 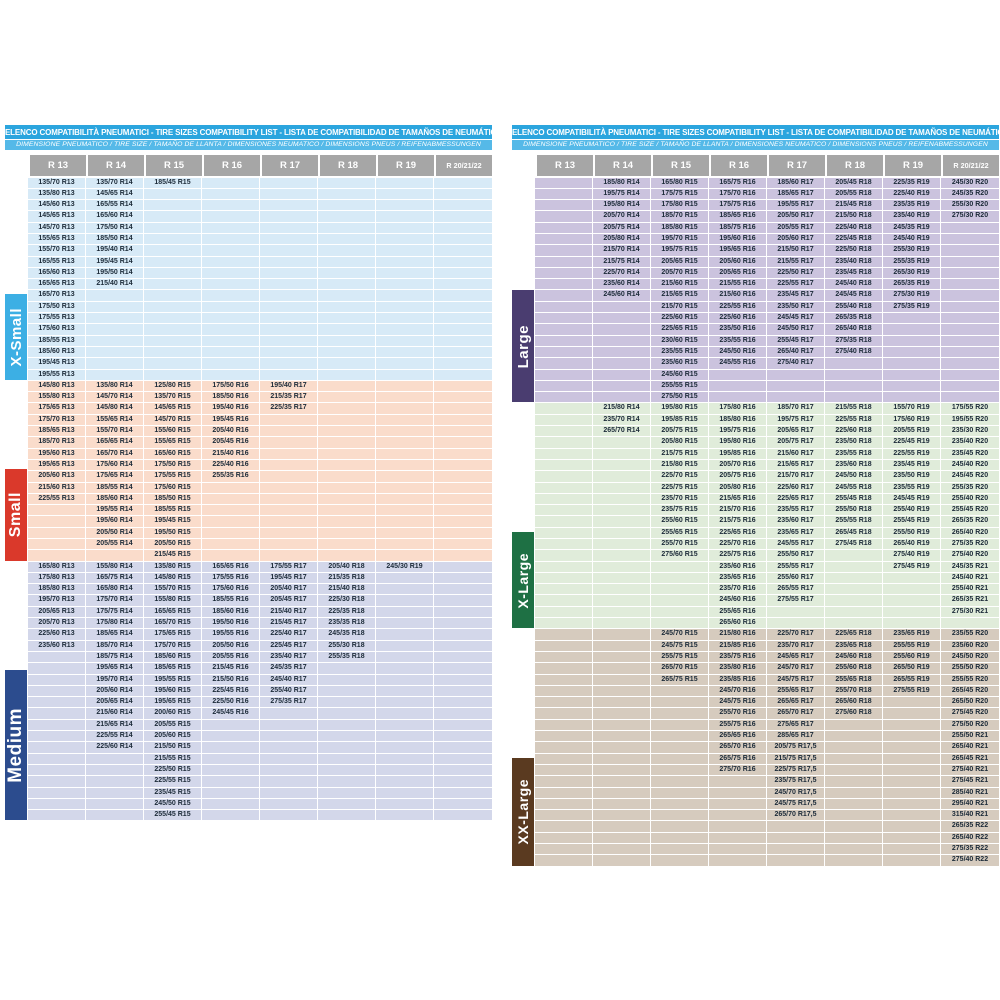 I want to click on tire-size-cell: 255/35 R19, so click(x=912, y=261).